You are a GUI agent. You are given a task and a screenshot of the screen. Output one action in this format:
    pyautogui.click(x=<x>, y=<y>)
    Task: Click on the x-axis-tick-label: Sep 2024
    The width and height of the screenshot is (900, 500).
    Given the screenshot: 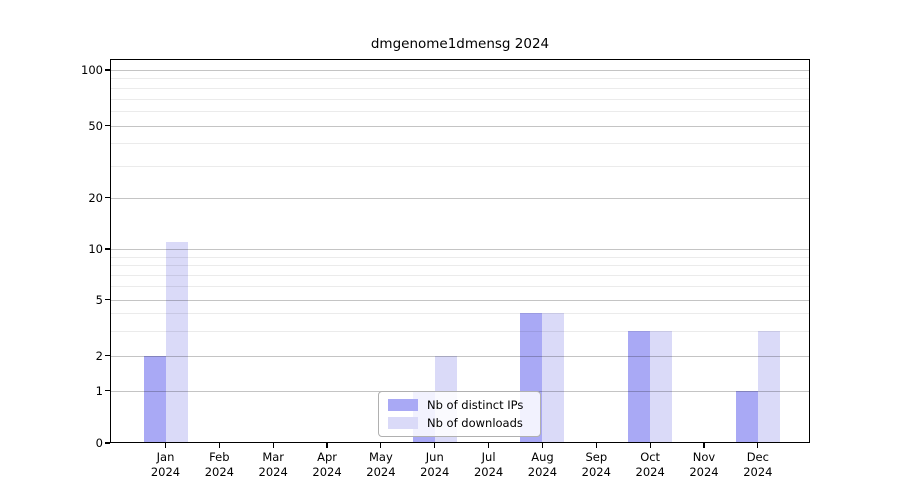 What is the action you would take?
    pyautogui.click(x=596, y=465)
    